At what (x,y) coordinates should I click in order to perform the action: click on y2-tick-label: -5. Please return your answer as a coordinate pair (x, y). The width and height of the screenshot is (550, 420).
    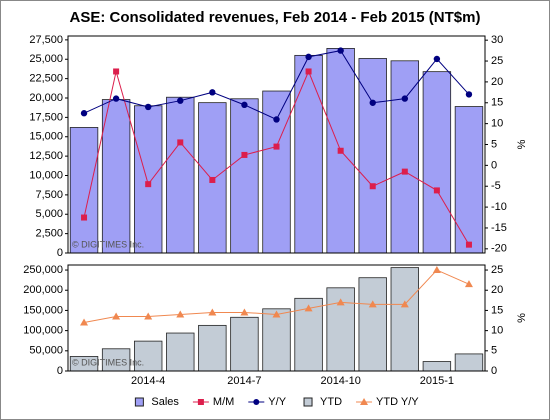
    Looking at the image, I should click on (496, 186).